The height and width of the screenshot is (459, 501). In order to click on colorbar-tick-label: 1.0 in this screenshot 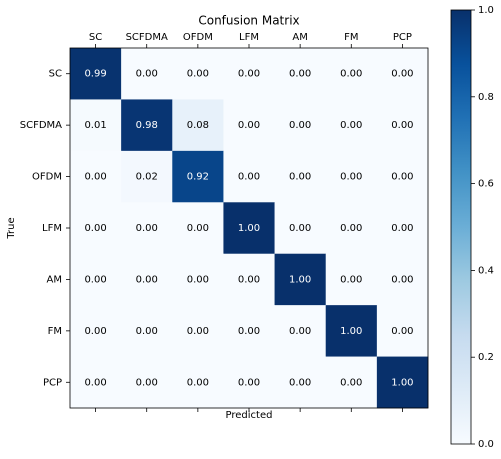, I will do `click(486, 10)`.